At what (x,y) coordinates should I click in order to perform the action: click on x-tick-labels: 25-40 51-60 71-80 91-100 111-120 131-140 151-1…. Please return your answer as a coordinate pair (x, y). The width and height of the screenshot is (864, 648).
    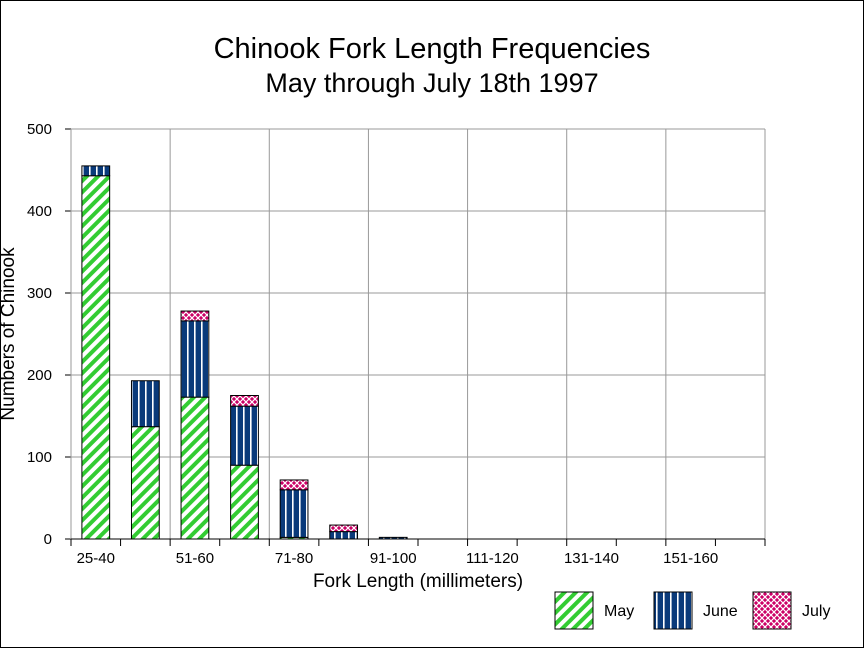
    Looking at the image, I should click on (398, 558).